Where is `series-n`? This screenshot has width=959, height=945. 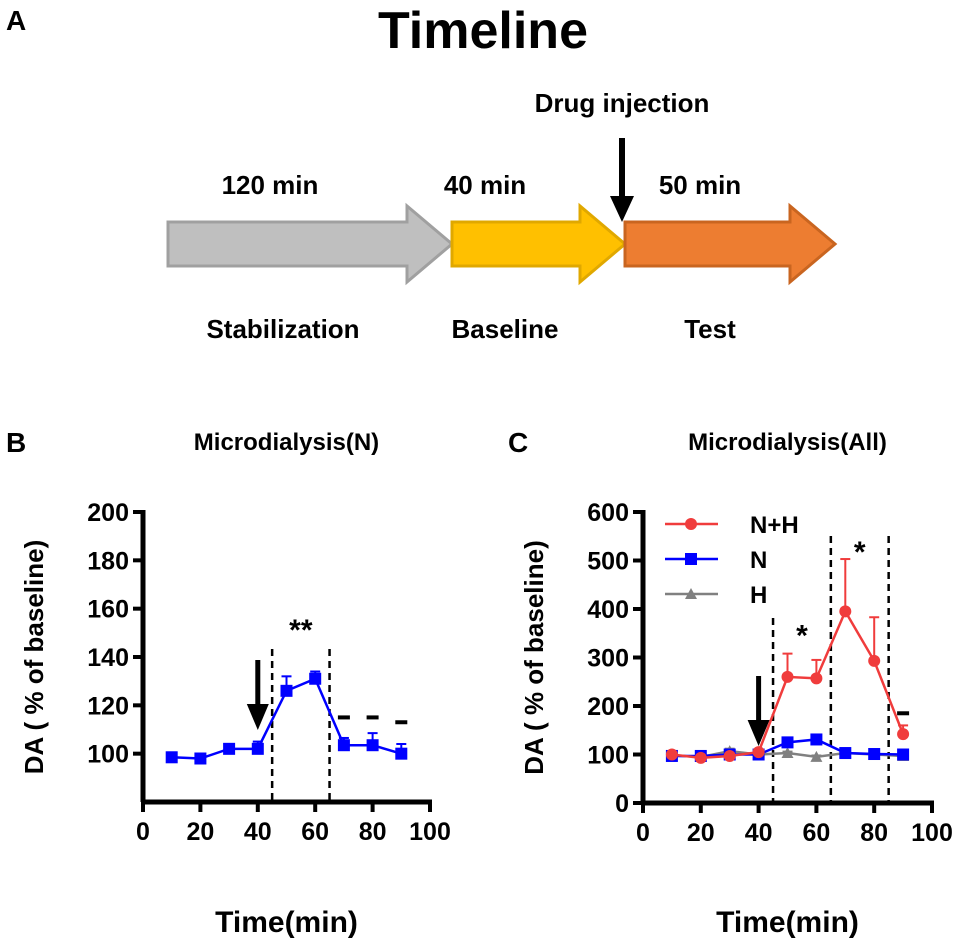
series-n is located at coordinates (286, 717).